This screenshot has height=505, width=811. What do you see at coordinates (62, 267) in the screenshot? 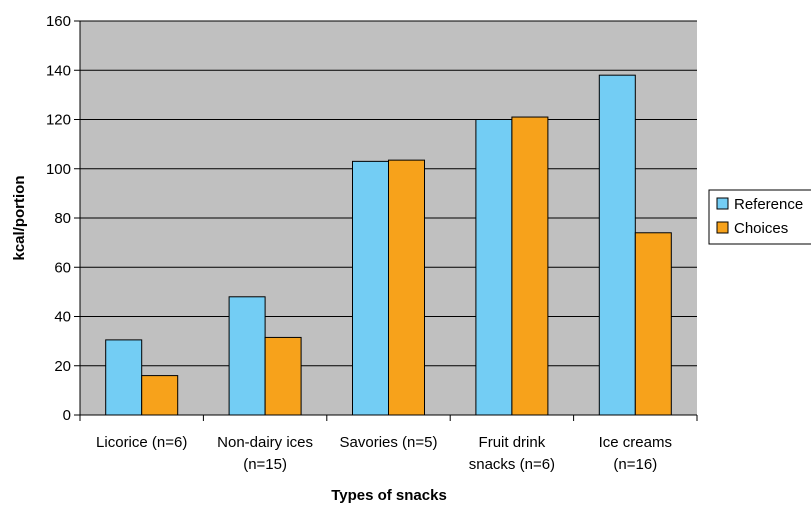
I see `y-tick-label: 60` at bounding box center [62, 267].